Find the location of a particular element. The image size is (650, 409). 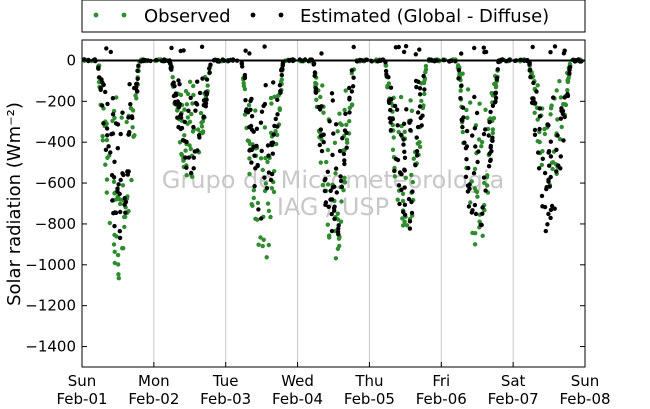

x-tick-label-date: Feb-06 is located at coordinates (441, 399).